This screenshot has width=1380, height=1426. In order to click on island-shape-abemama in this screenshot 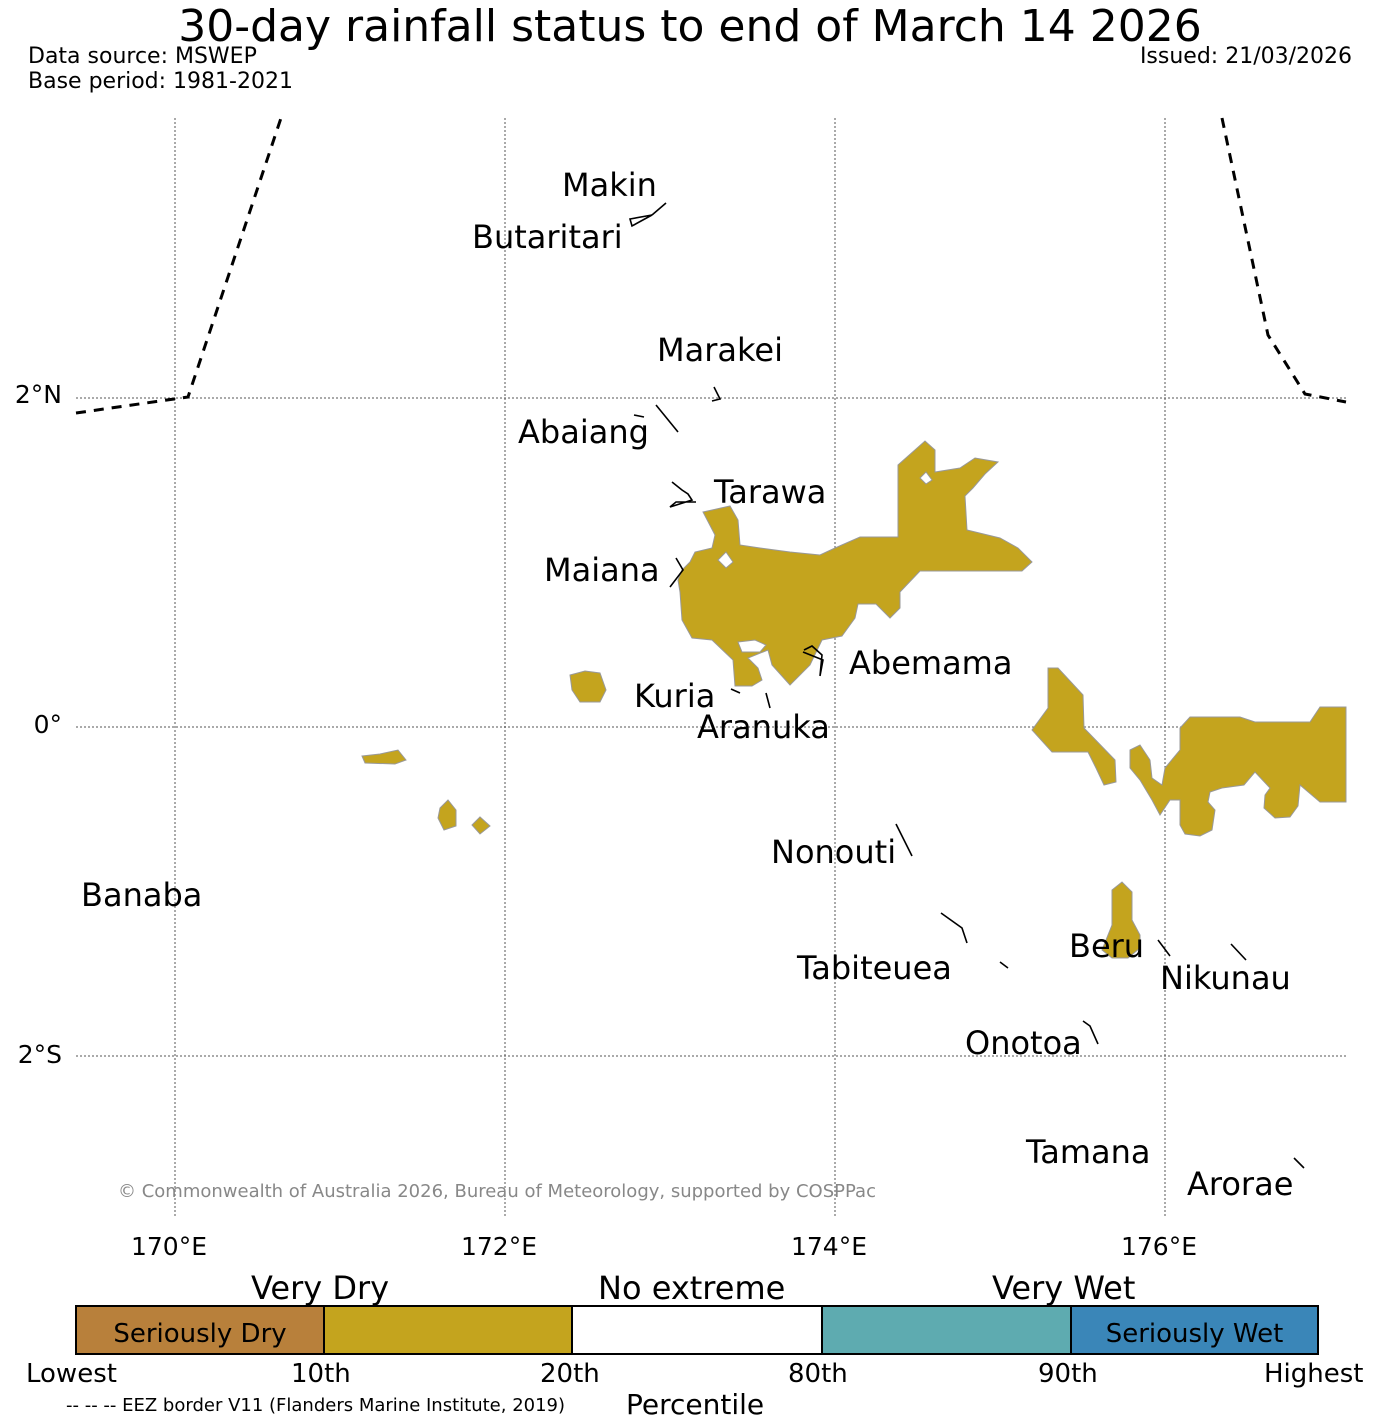, I will do `click(813, 661)`.